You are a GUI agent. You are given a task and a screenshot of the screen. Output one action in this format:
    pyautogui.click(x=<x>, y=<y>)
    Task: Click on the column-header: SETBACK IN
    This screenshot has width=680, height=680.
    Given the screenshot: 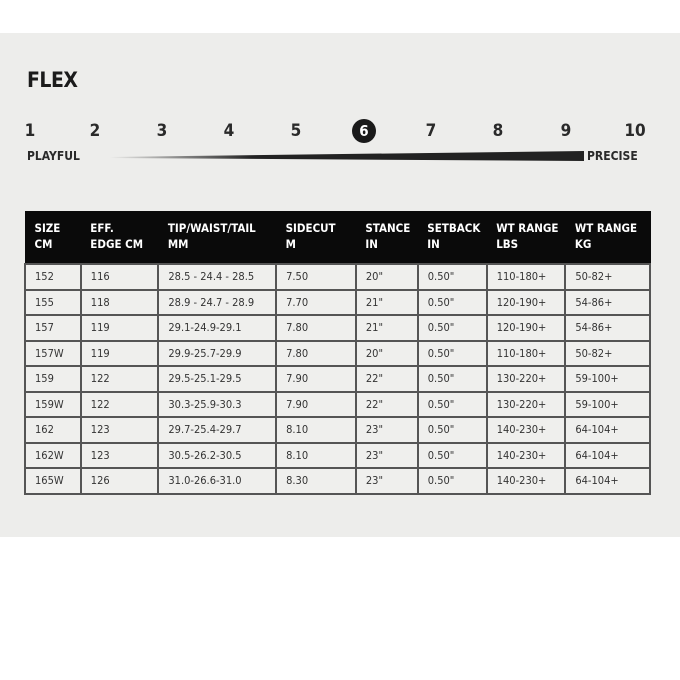 What is the action you would take?
    pyautogui.click(x=452, y=238)
    